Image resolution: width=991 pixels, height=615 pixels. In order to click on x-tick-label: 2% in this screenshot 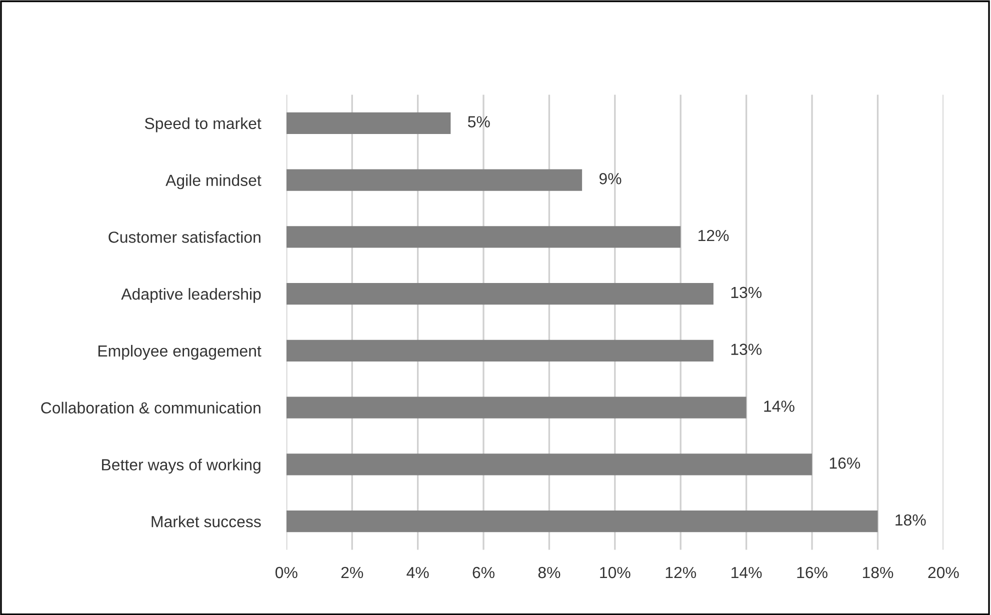, I will do `click(352, 572)`.